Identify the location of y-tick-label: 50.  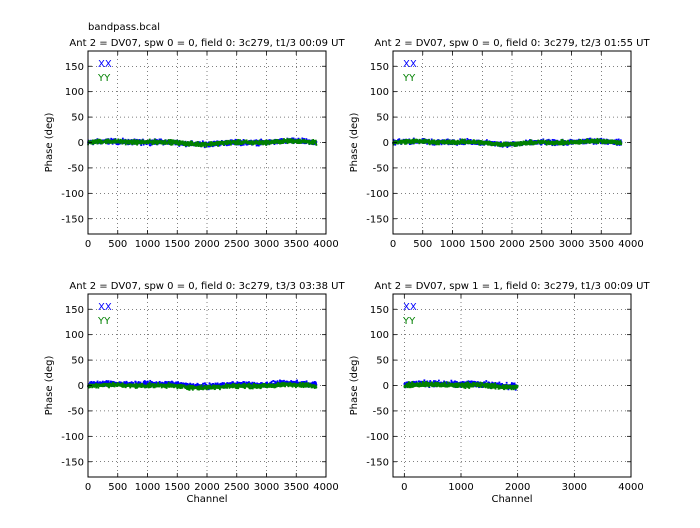
(77, 118).